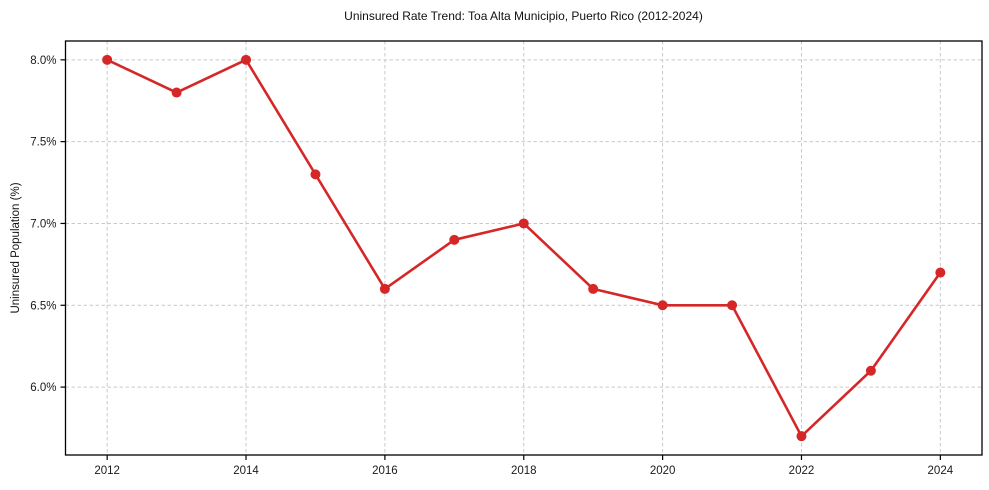  I want to click on x-tick-label: 2022, so click(802, 471).